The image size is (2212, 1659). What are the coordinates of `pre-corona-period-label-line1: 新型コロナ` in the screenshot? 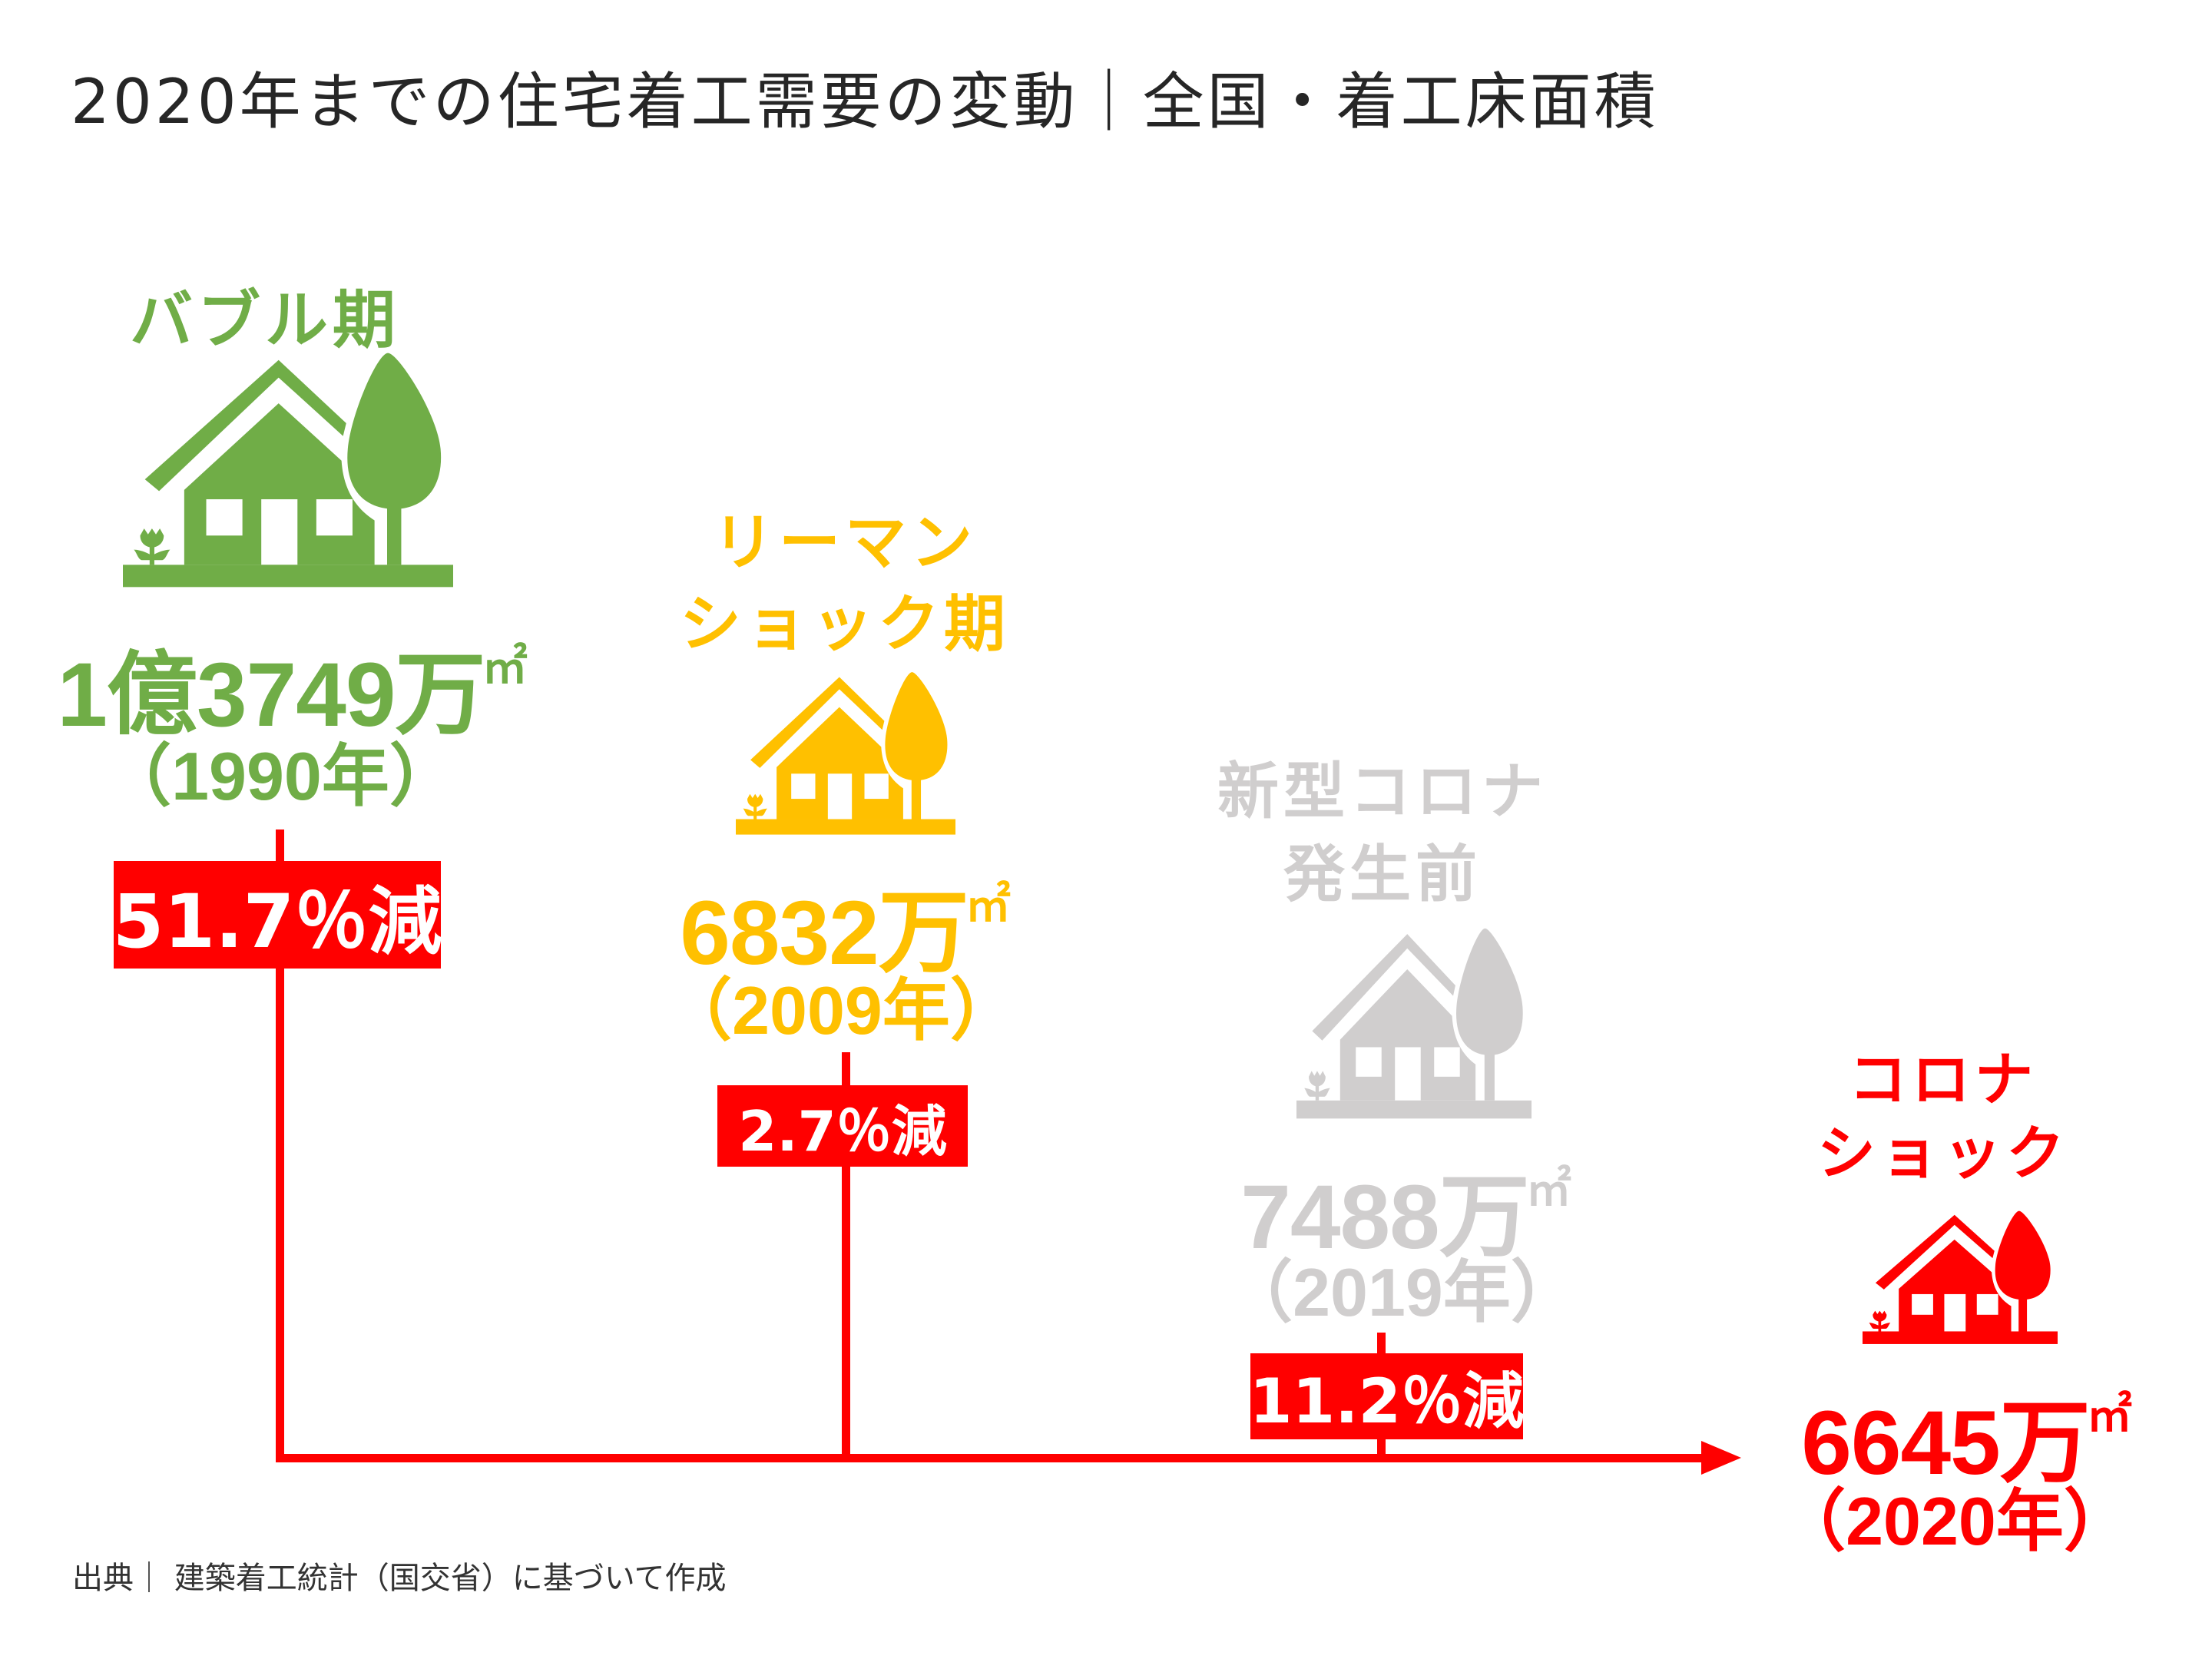 It's located at (1382, 791).